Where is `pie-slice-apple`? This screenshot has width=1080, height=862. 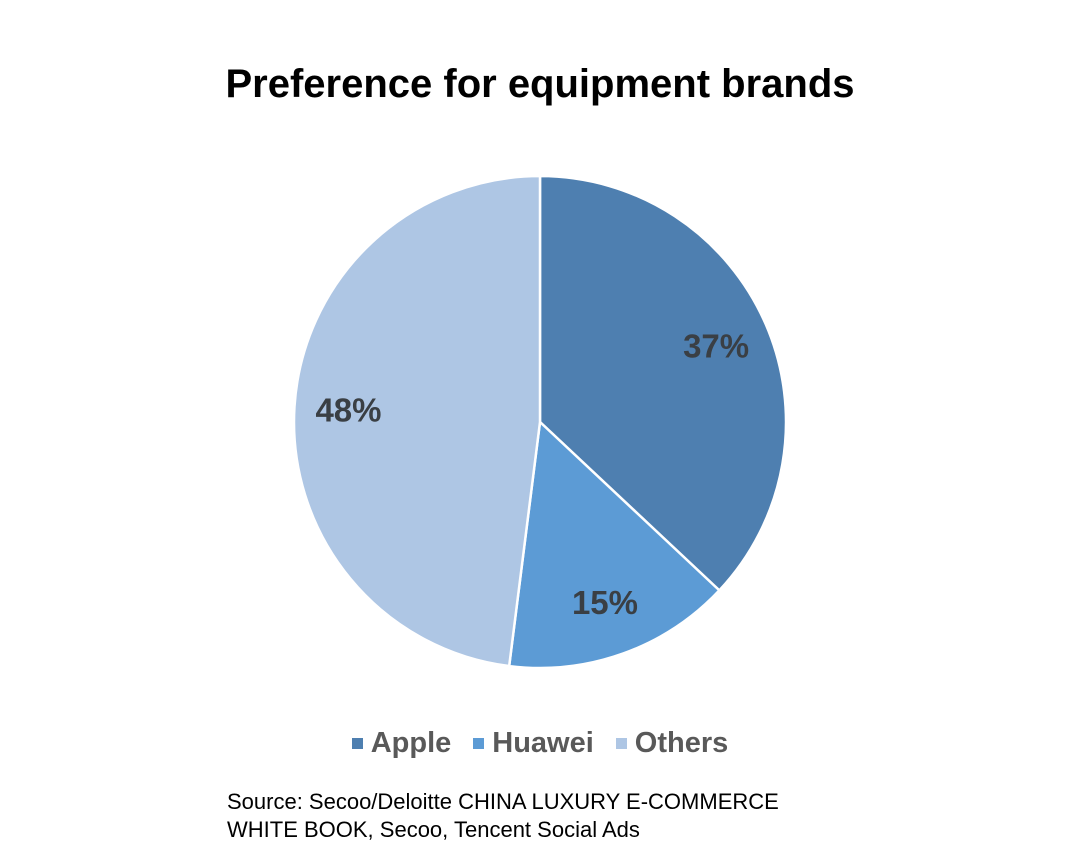
pie-slice-apple is located at coordinates (663, 383).